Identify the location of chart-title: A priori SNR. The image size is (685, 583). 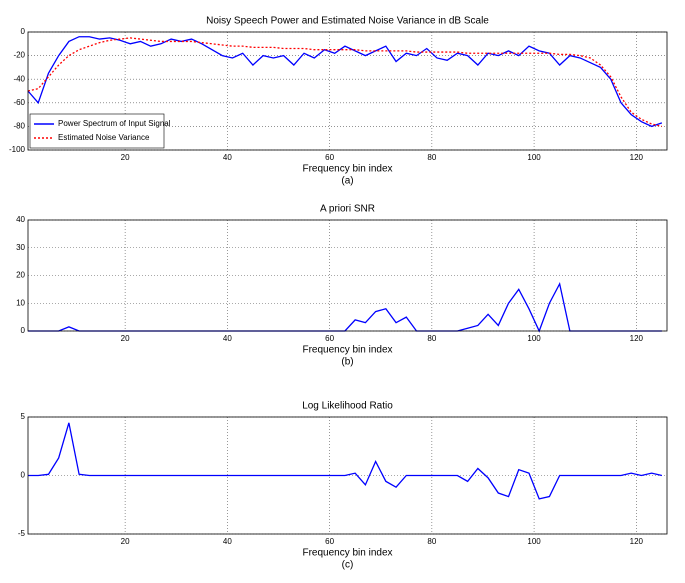
(347, 209).